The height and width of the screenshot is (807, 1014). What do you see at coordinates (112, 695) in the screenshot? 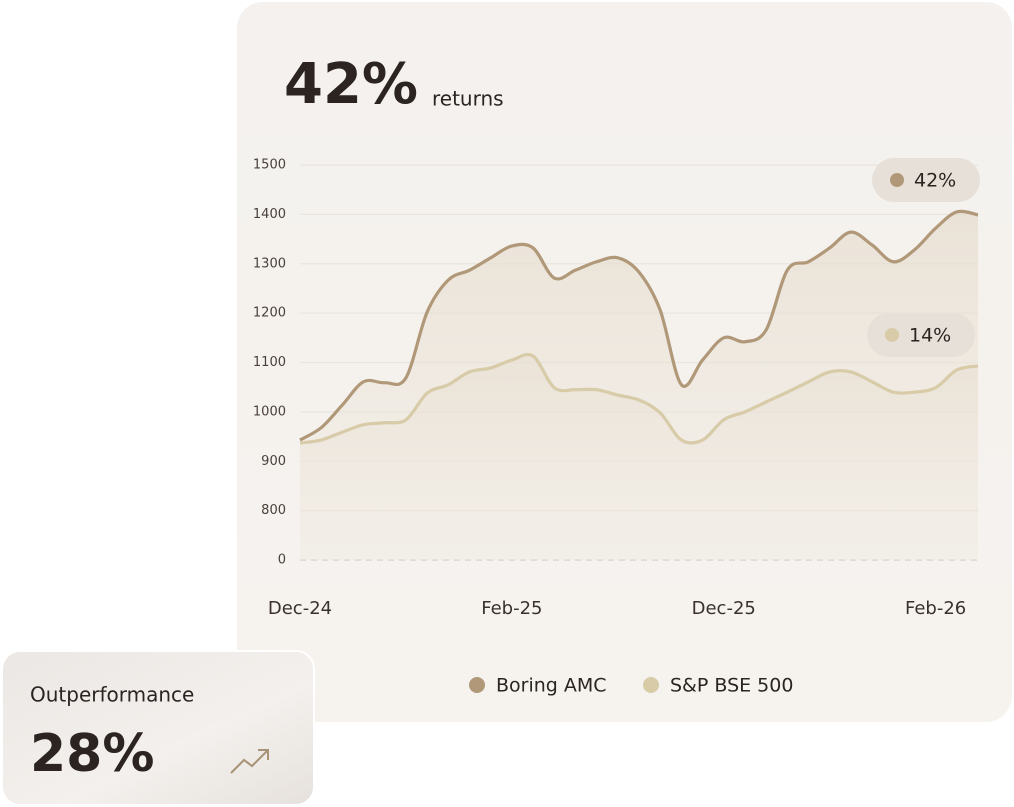
I see `outperformance-title: Outperformance` at bounding box center [112, 695].